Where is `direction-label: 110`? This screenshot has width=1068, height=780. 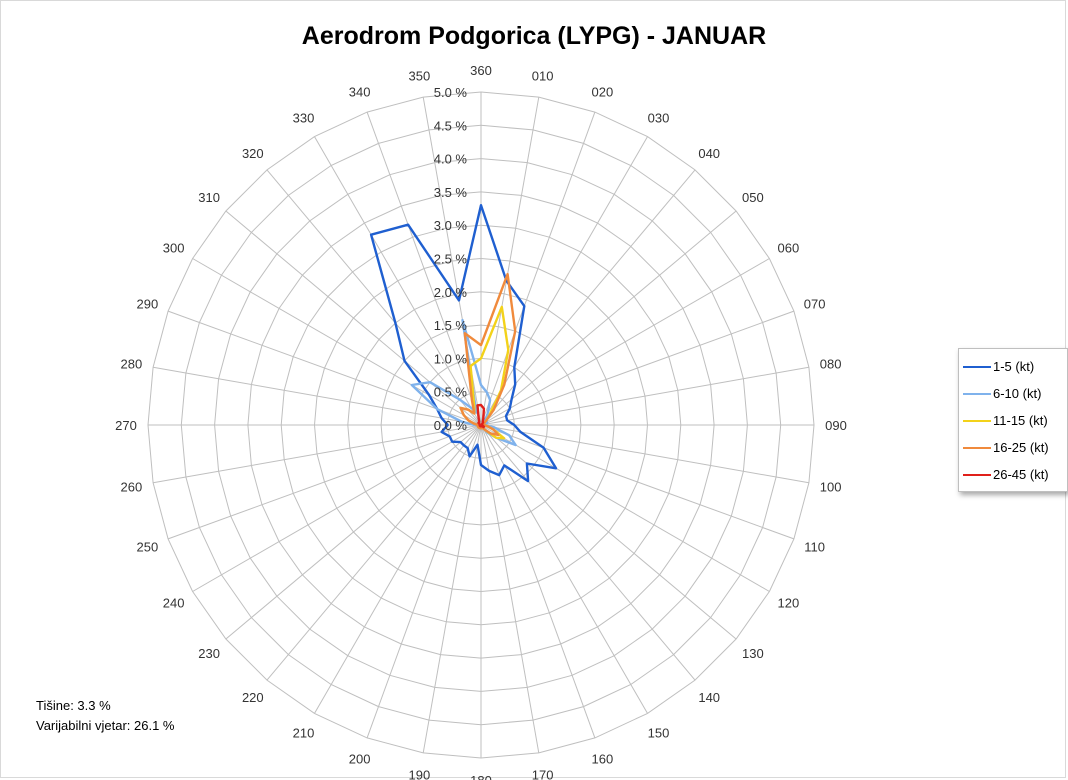
direction-label: 110 is located at coordinates (814, 546).